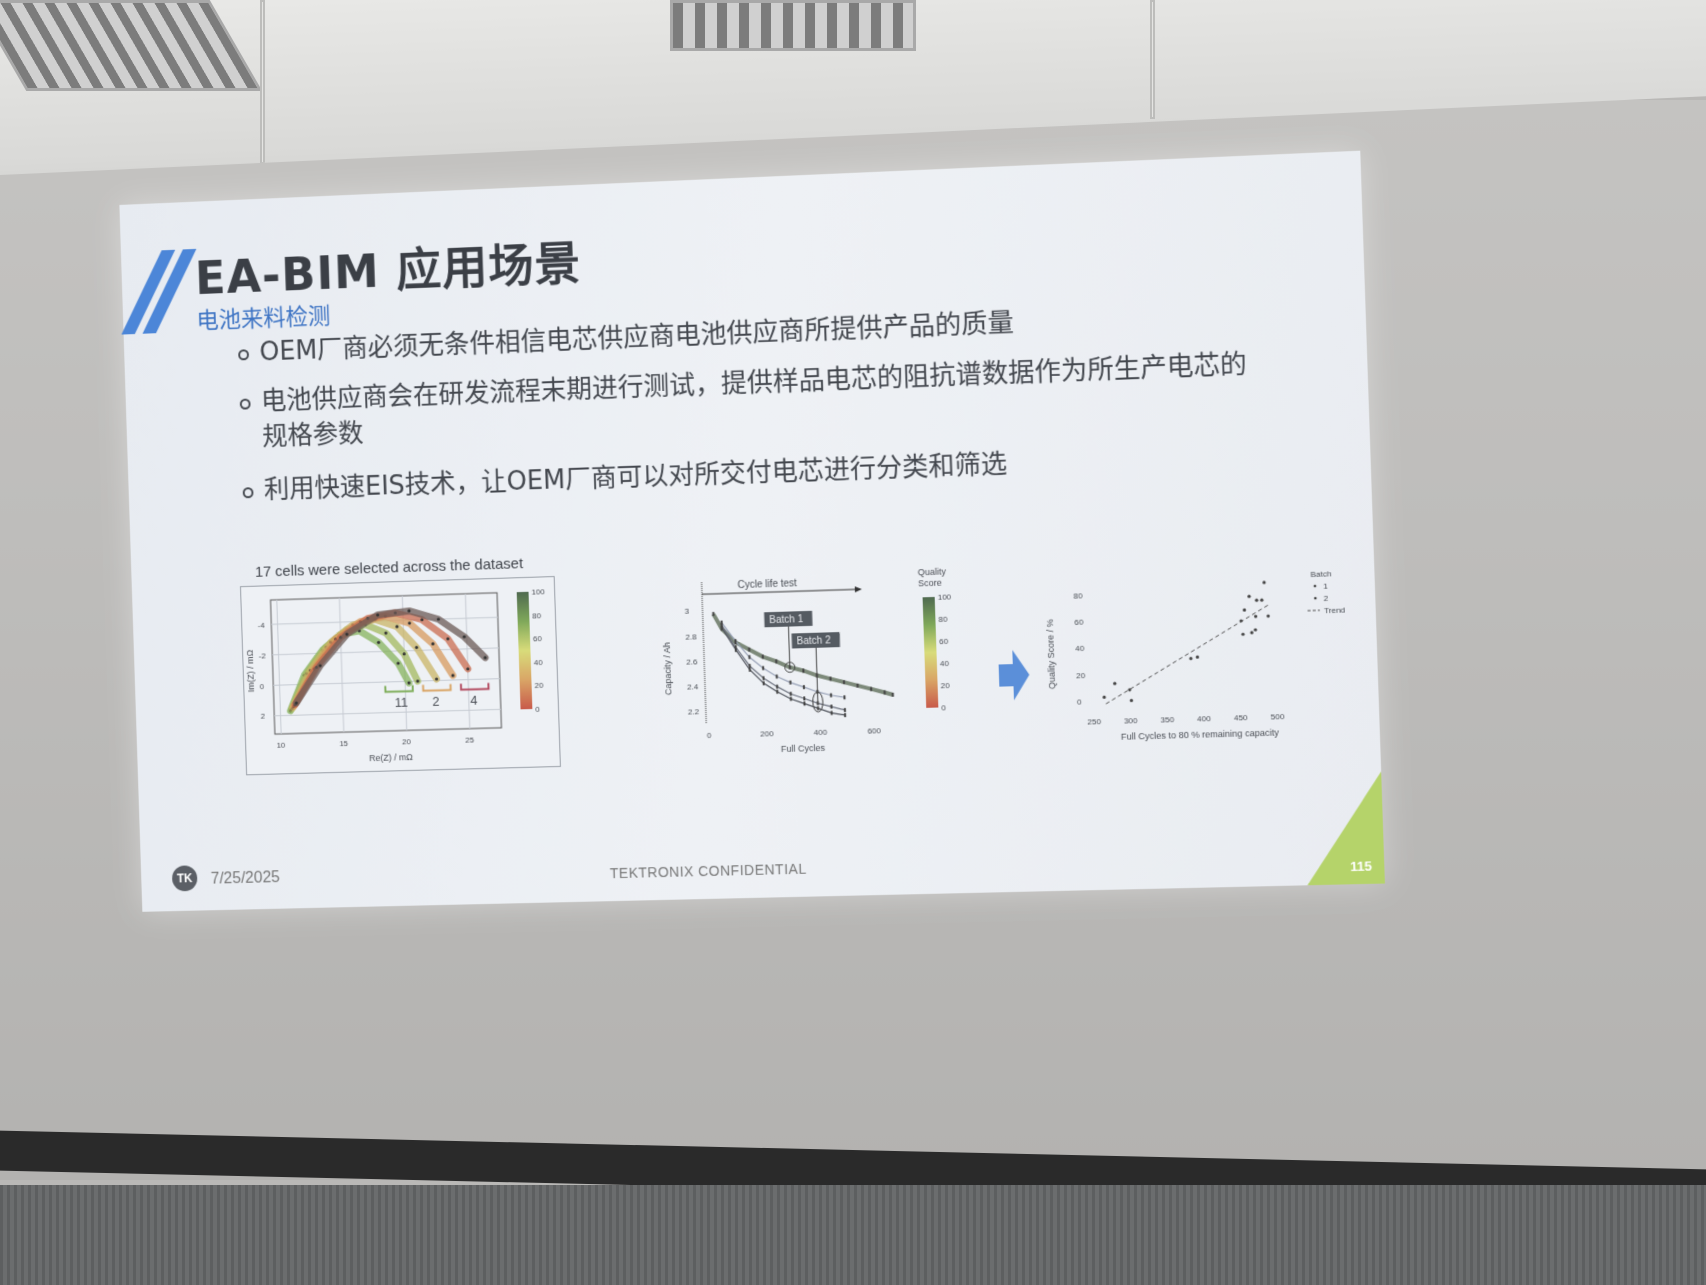  Describe the element at coordinates (474, 699) in the screenshot. I see `group-count-label: 4` at that location.